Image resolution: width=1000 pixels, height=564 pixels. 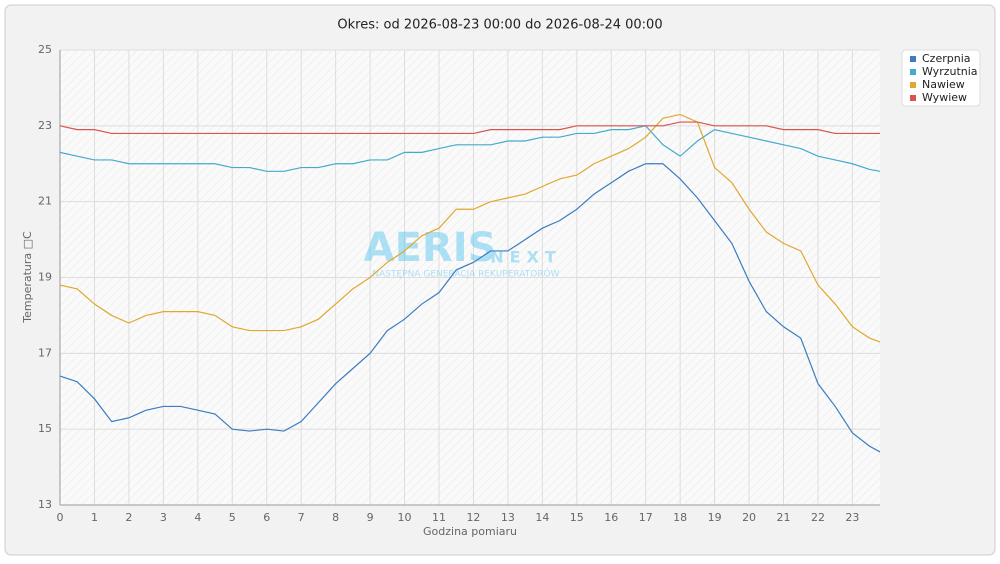 I want to click on x-tick-label: 0, so click(x=60, y=517).